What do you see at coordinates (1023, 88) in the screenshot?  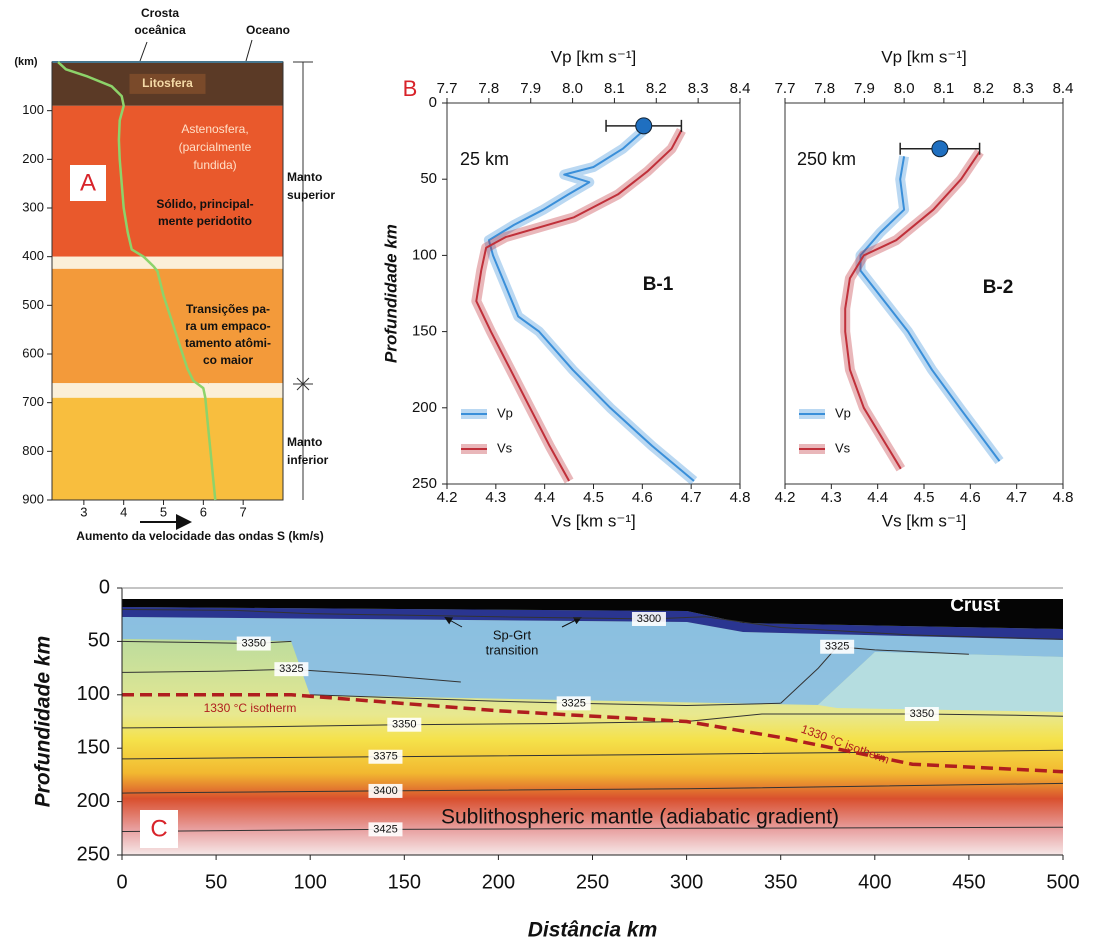 I see `x2-tick-label: 8.3` at bounding box center [1023, 88].